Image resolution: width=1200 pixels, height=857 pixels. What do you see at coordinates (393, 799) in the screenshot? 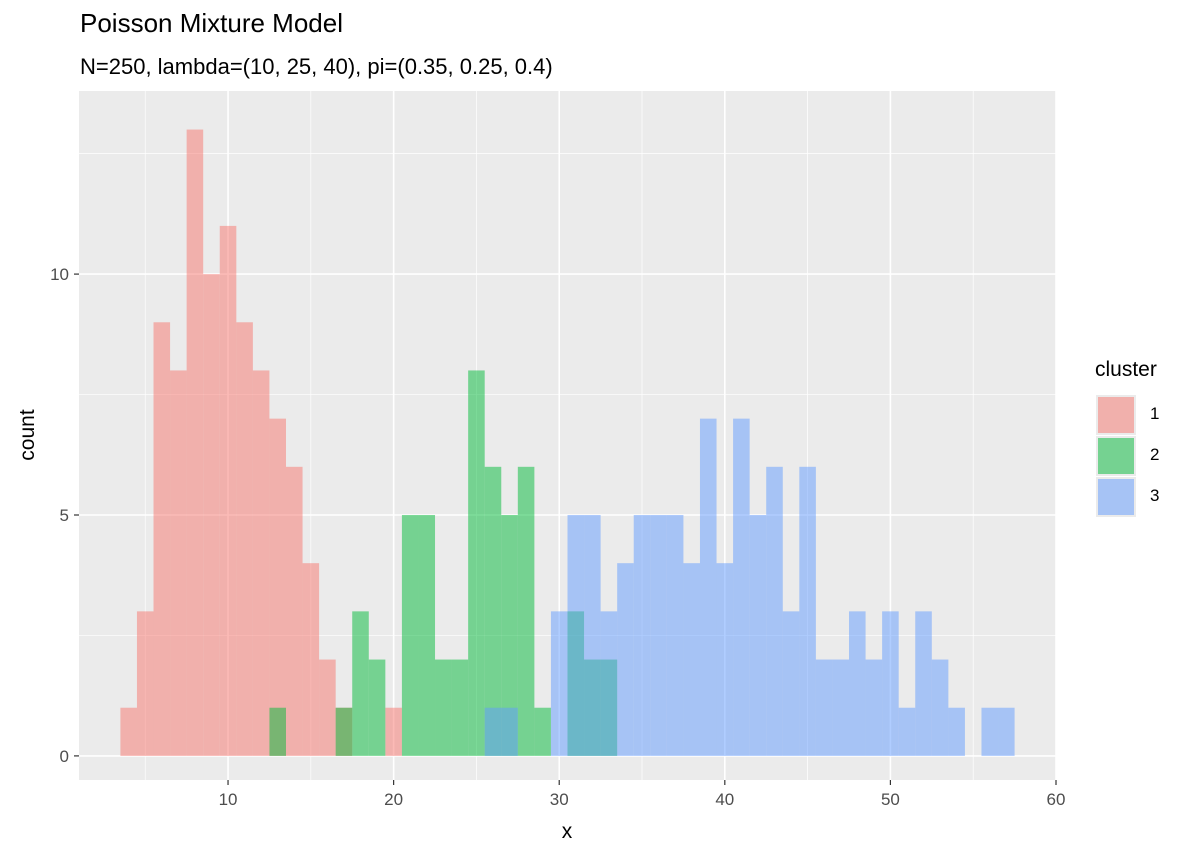
I see `x-tick-label: 20` at bounding box center [393, 799].